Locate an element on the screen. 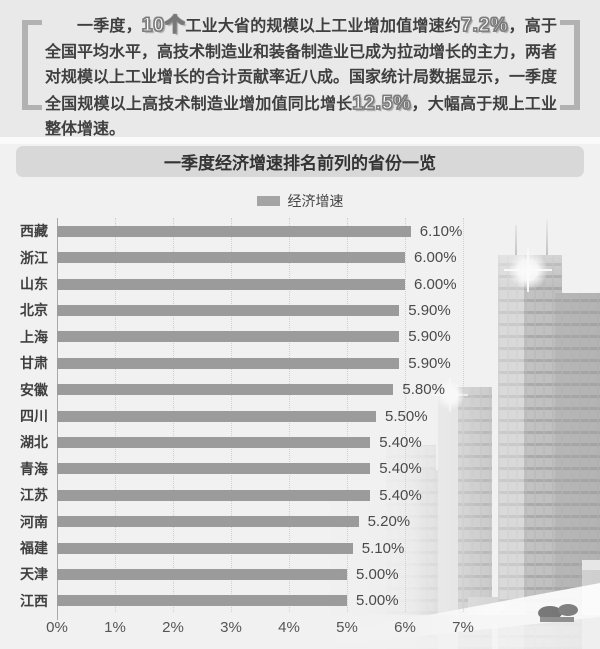 The image size is (600, 649). category-label: 山东 is located at coordinates (34, 284).